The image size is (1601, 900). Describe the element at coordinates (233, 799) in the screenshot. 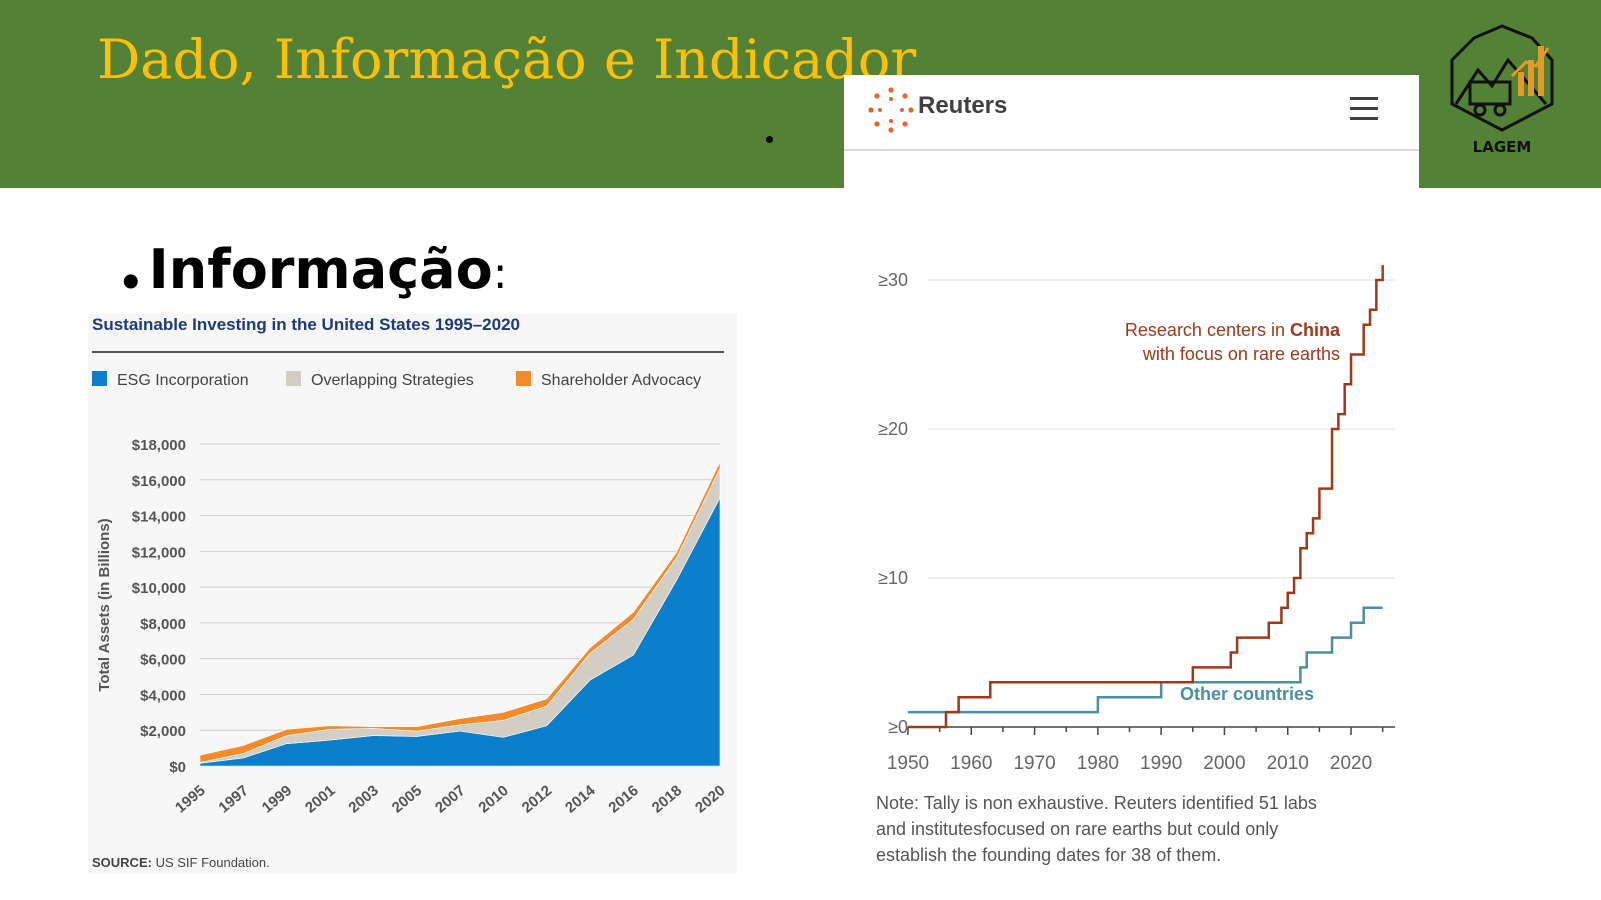

I see `x-tick-label: 1997` at that location.